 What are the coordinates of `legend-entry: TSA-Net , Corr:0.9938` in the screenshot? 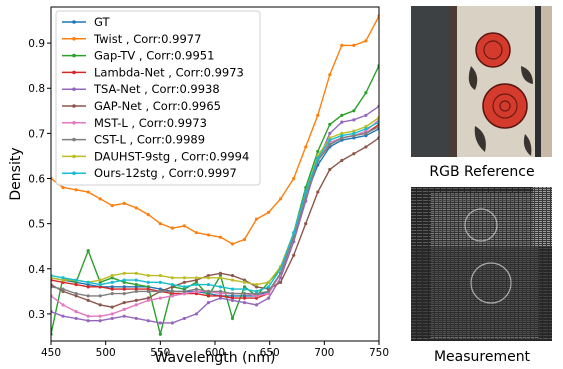 It's located at (141, 89).